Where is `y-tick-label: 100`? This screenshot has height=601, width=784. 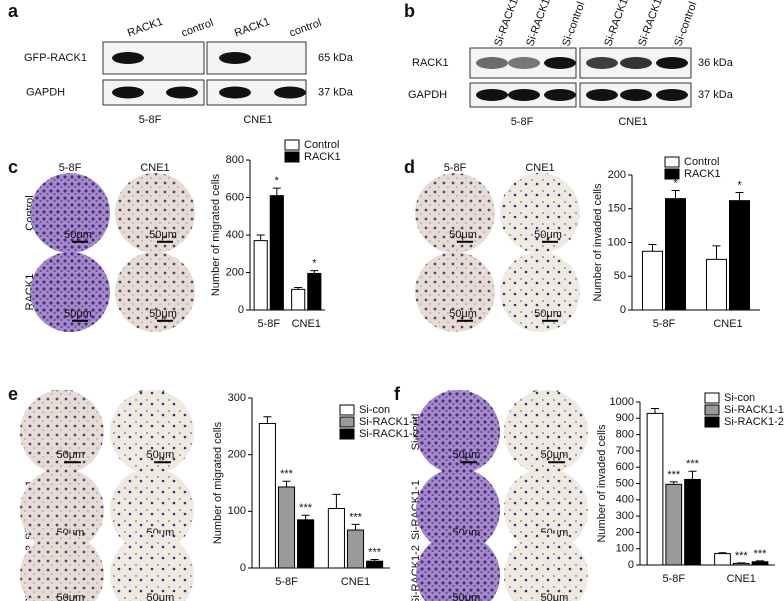
y-tick-label: 100 is located at coordinates (237, 511).